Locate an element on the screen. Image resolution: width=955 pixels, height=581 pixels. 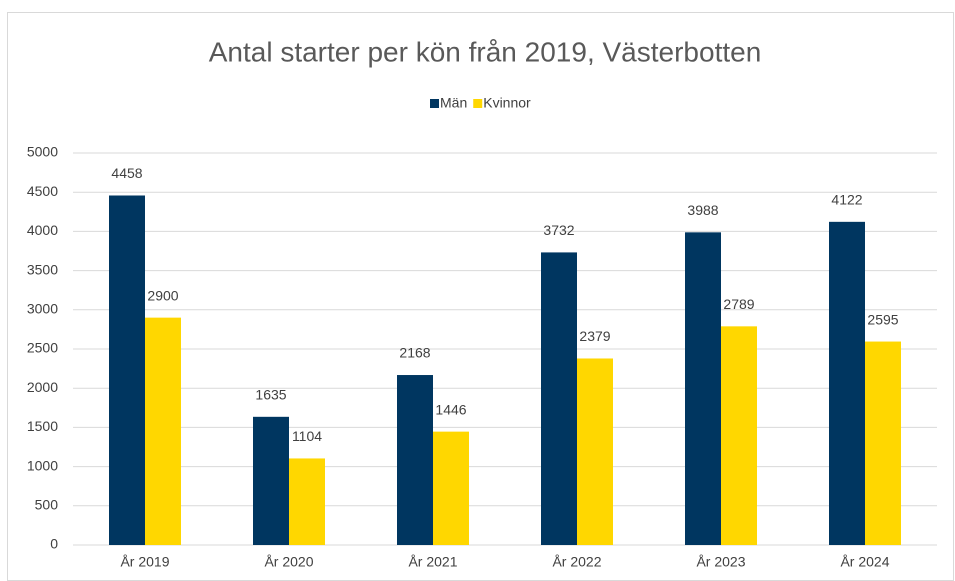
legend-label: Män is located at coordinates (453, 103).